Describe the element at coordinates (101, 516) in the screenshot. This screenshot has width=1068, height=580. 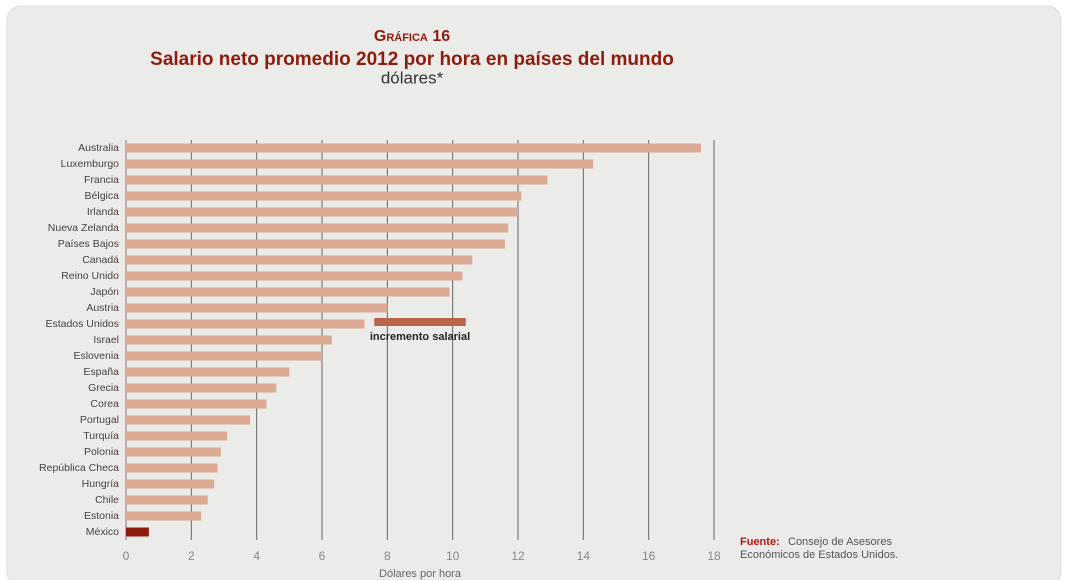
I see `y-tick-label: Estonia` at that location.